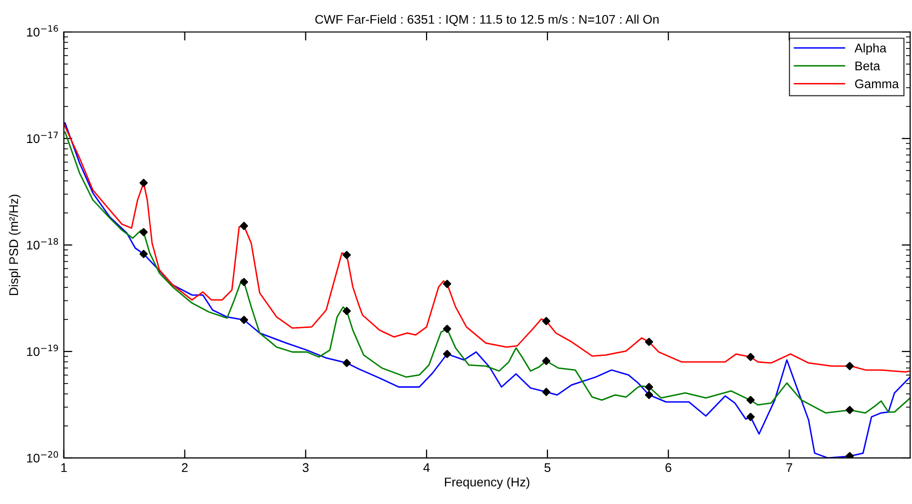 The width and height of the screenshot is (912, 504). I want to click on x-tick-label: 4, so click(426, 467).